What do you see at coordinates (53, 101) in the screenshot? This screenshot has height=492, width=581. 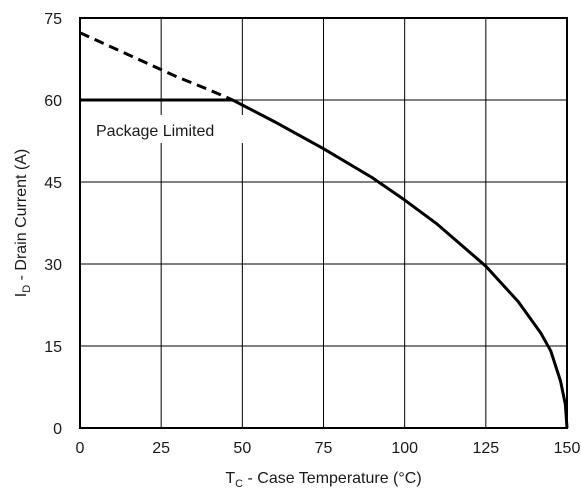 I see `y-tick-label: 60` at bounding box center [53, 101].